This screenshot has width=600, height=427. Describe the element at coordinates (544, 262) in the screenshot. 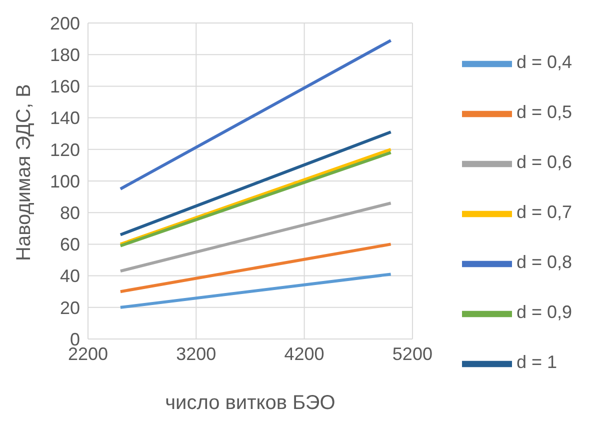

I see `legend-label: d = 0,8` at that location.